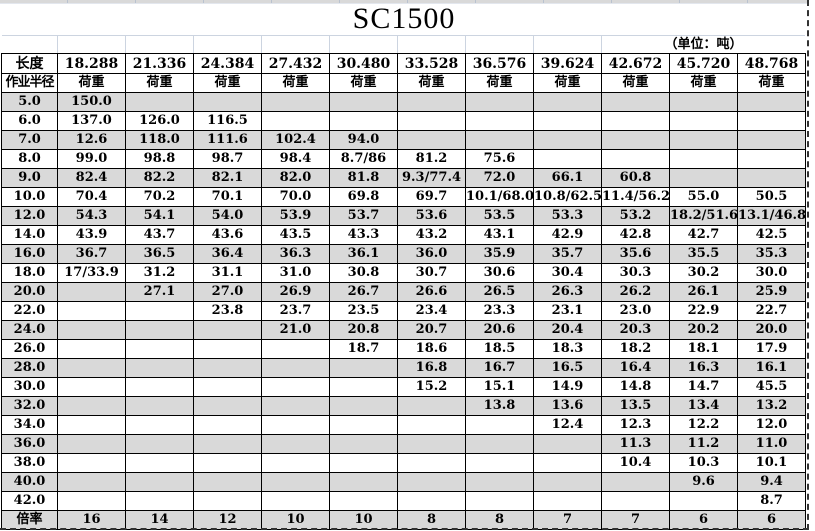  Describe the element at coordinates (771, 197) in the screenshot. I see `load-cell: 50.5` at that location.